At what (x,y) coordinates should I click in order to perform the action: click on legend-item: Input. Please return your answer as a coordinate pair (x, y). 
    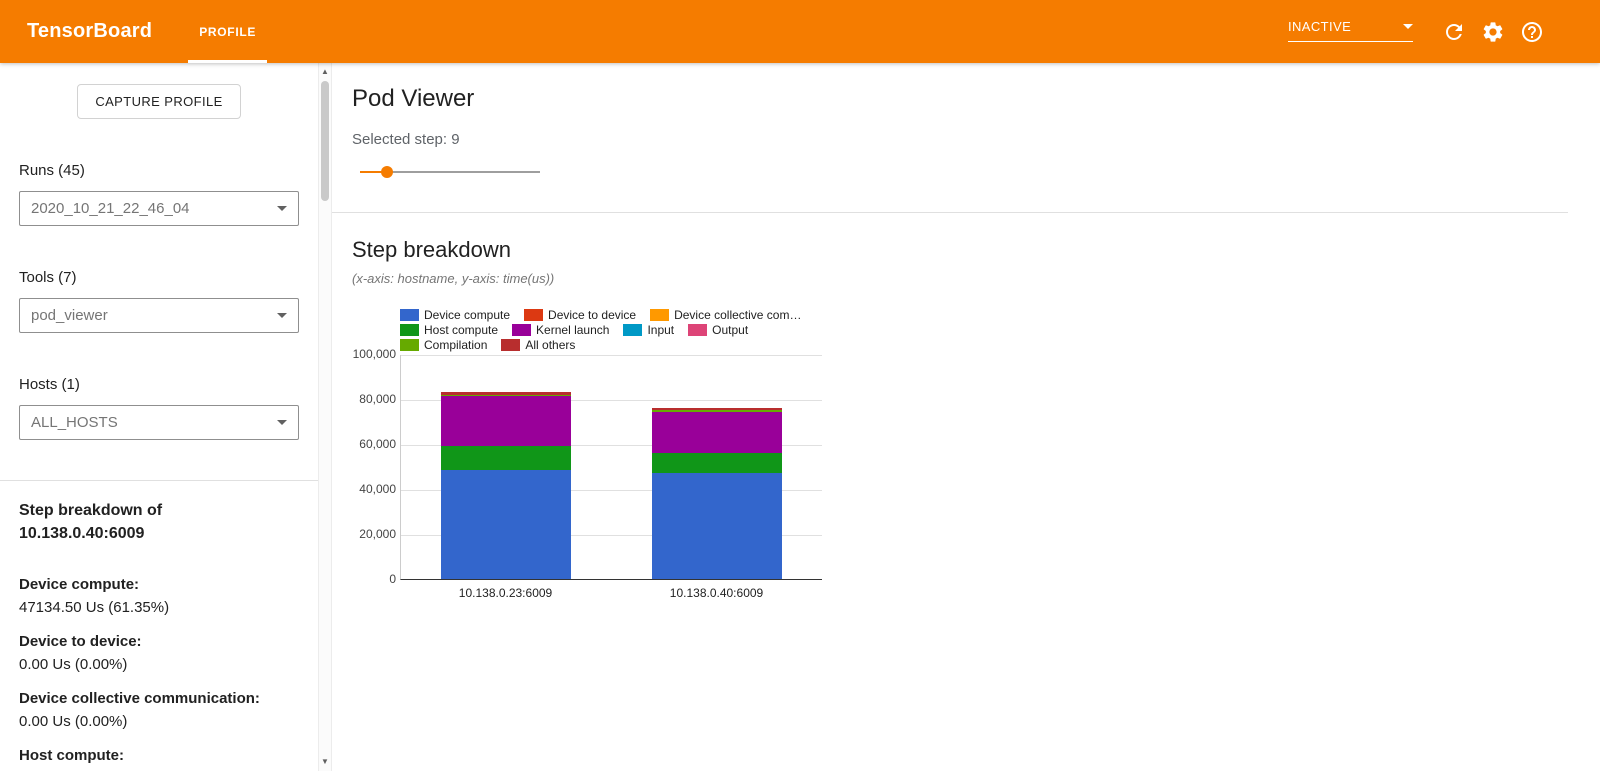
    Looking at the image, I should click on (648, 330).